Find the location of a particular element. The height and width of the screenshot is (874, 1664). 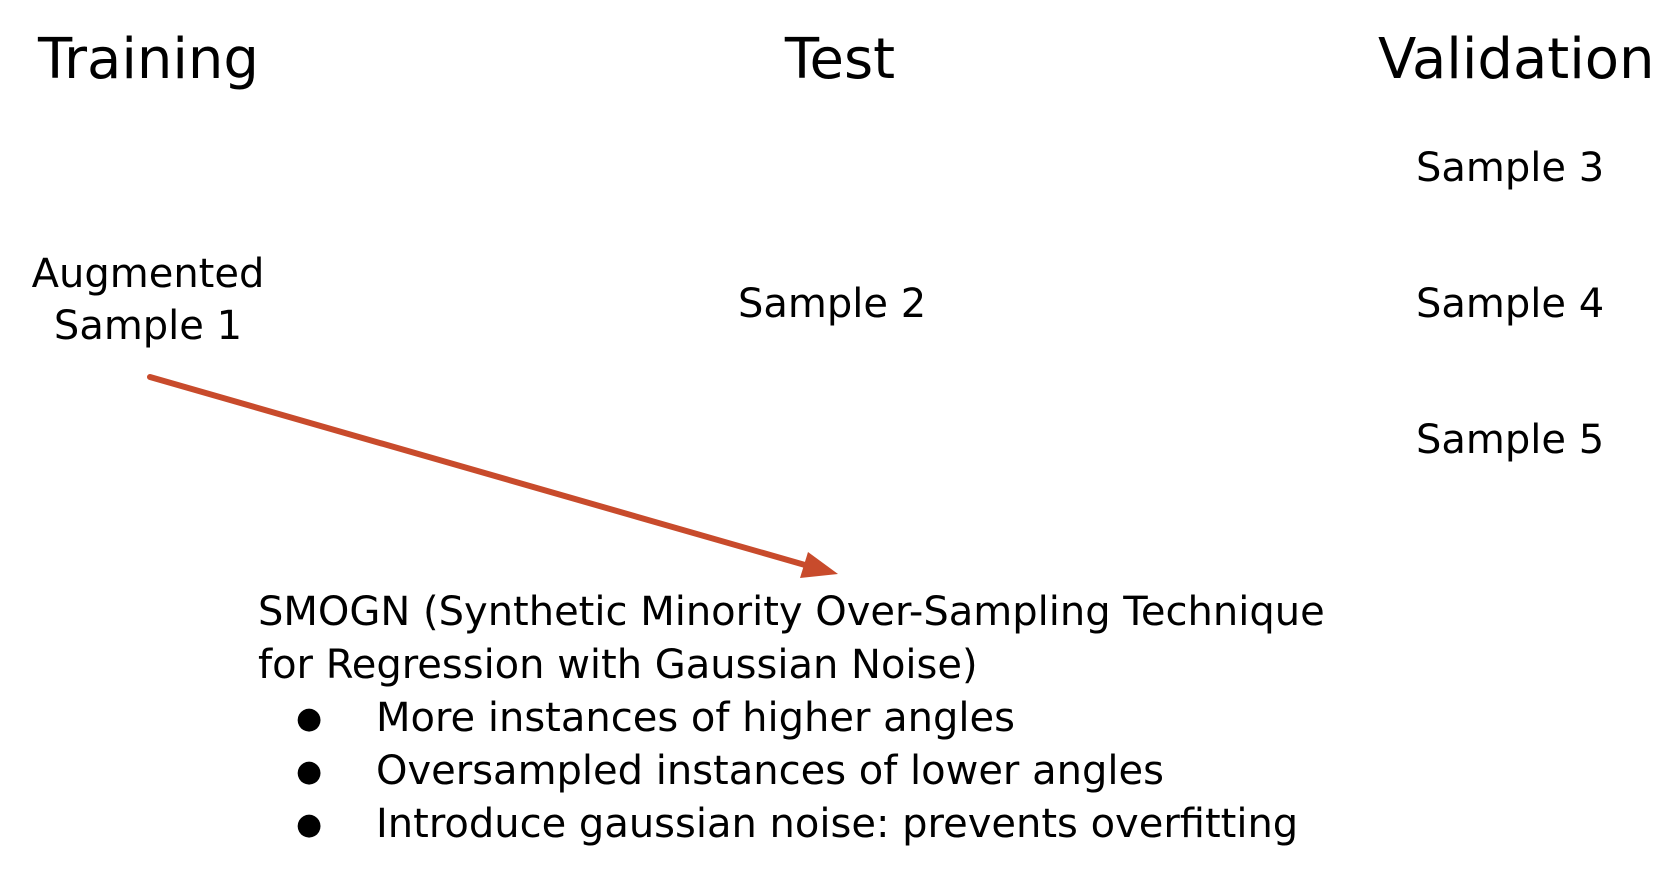

heading-training: Training is located at coordinates (148, 59).